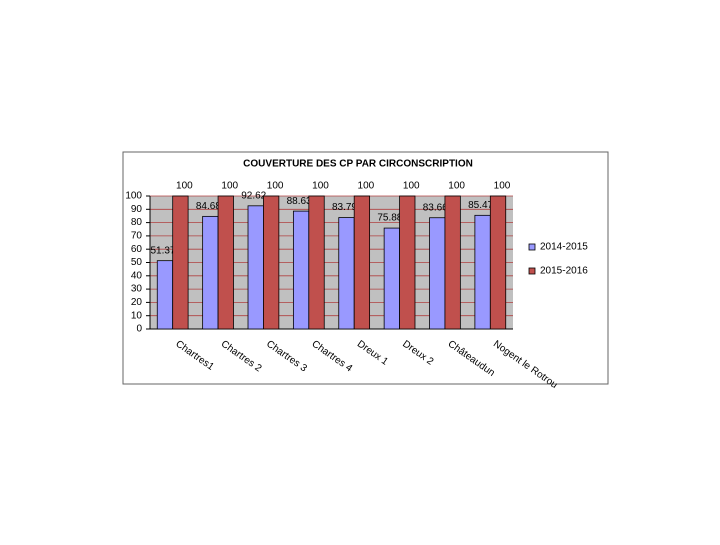 This screenshot has width=720, height=545. What do you see at coordinates (133, 196) in the screenshot?
I see `y-tick-label: 100` at bounding box center [133, 196].